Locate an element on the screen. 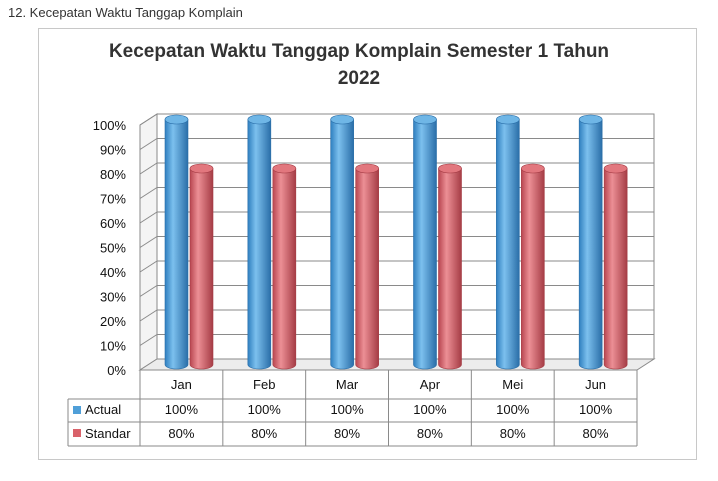  y-tick-label: 70% is located at coordinates (113, 199).